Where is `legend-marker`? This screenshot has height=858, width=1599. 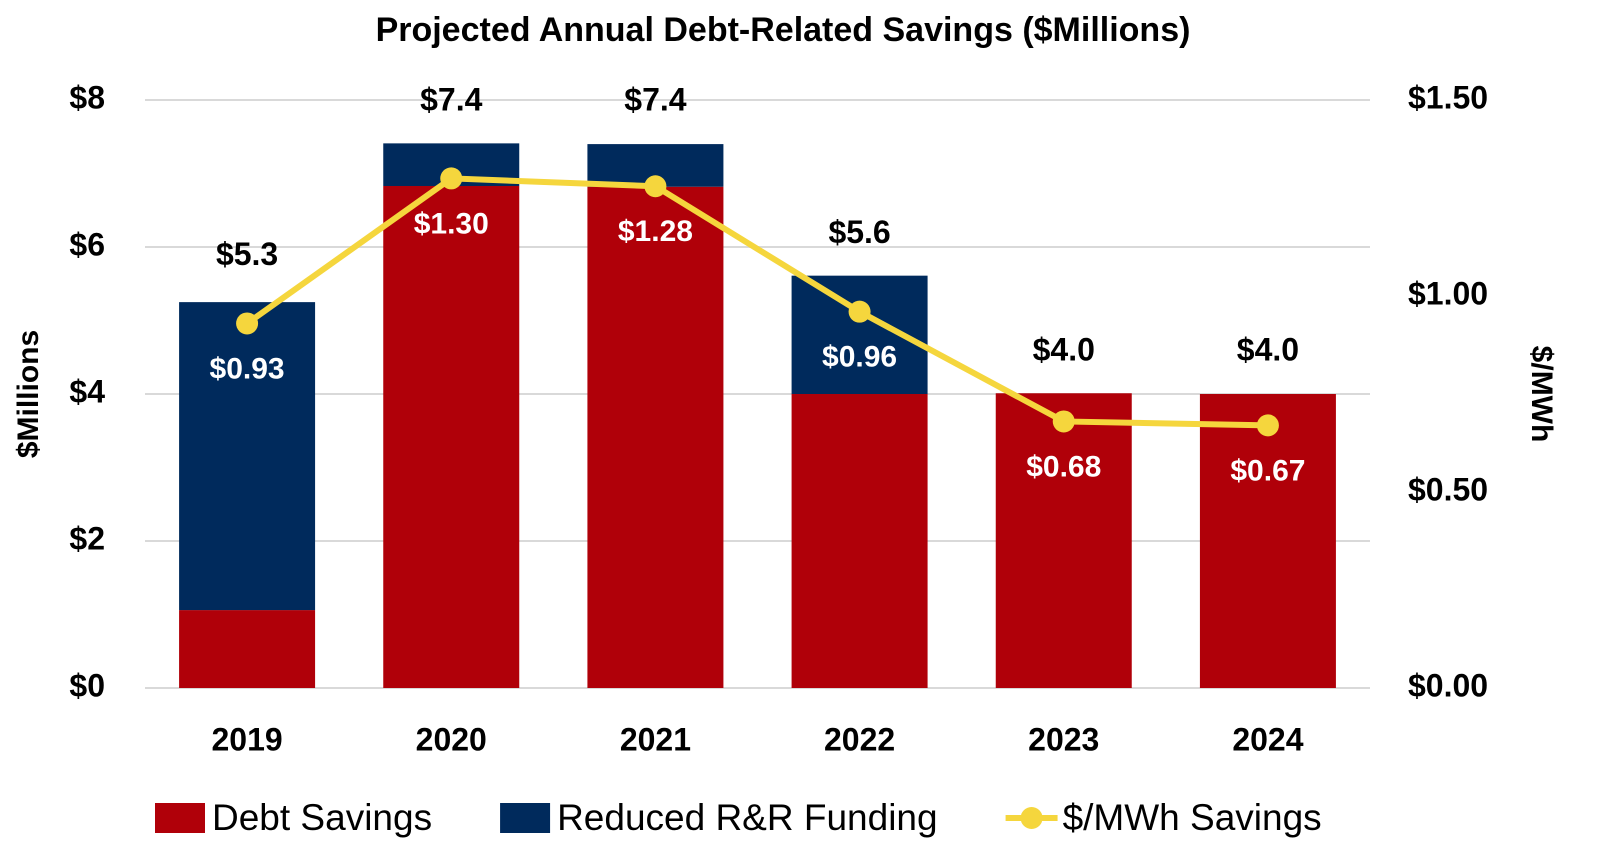 legend-marker is located at coordinates (1031, 818).